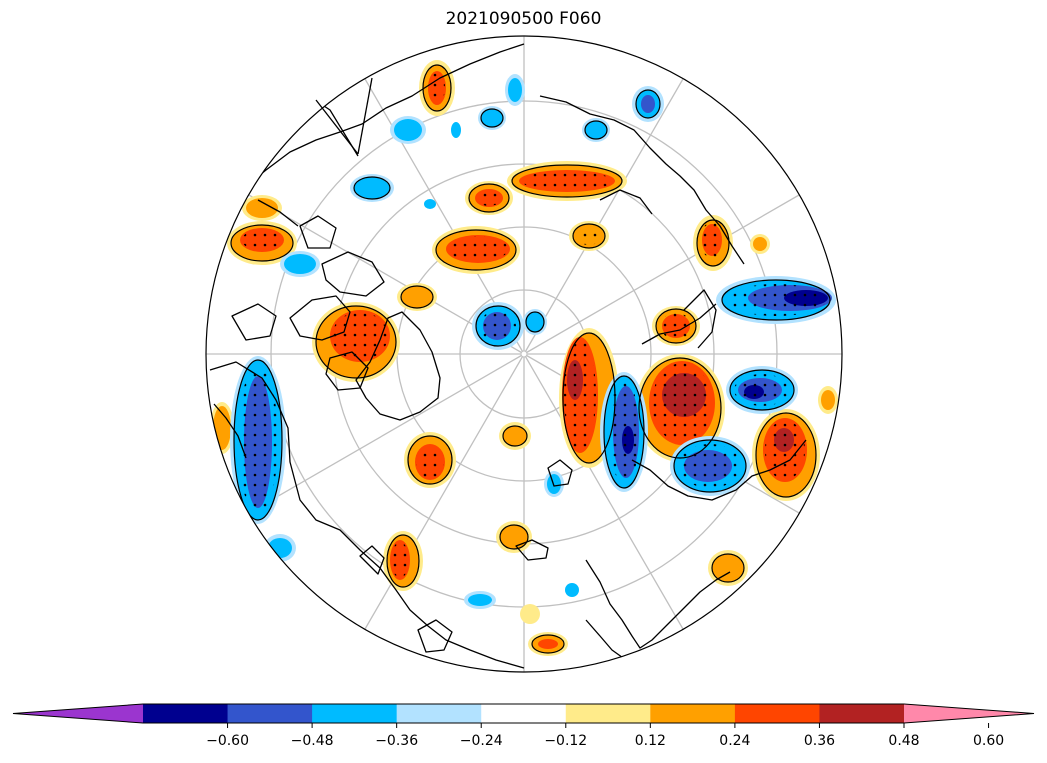 This screenshot has height=763, width=1047. I want to click on colorbar-tick-label: −0.12, so click(565, 741).